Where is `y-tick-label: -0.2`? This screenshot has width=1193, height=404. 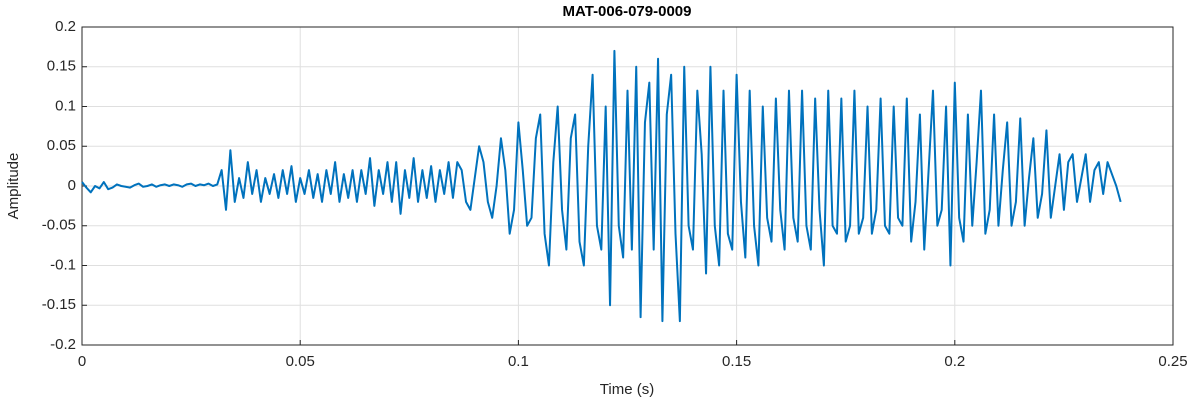
y-tick-label: -0.2 is located at coordinates (63, 344).